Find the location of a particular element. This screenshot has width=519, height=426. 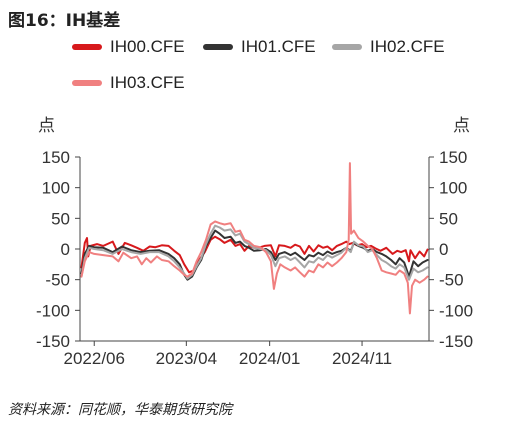

y-tick-label-left-2: 50 is located at coordinates (60, 218).